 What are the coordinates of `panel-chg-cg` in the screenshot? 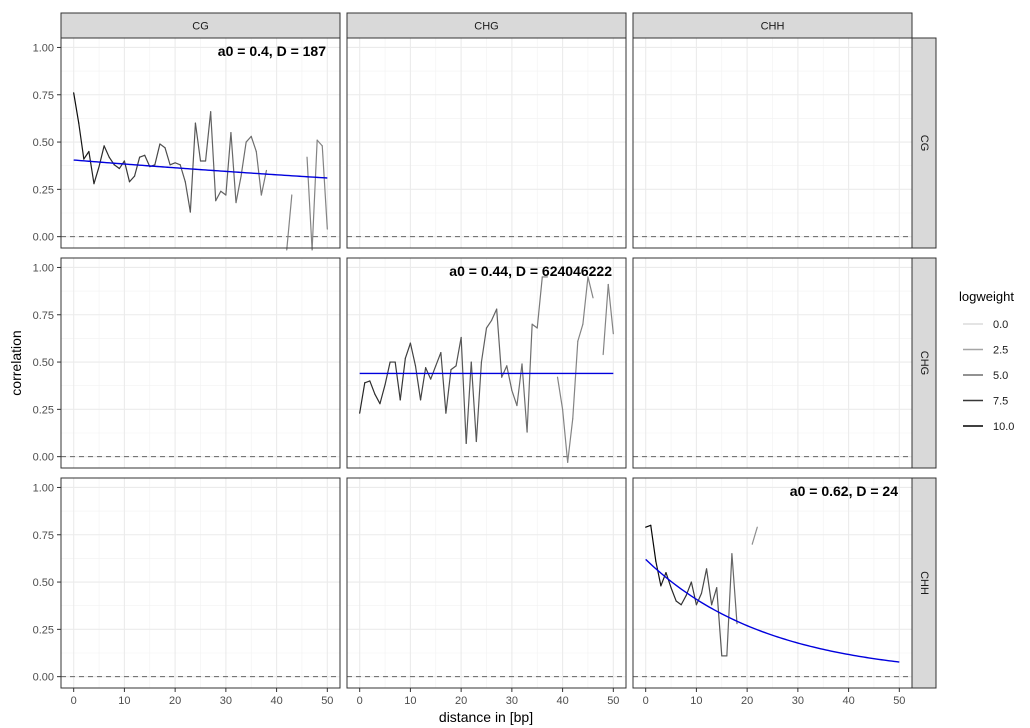 It's located at (200, 363).